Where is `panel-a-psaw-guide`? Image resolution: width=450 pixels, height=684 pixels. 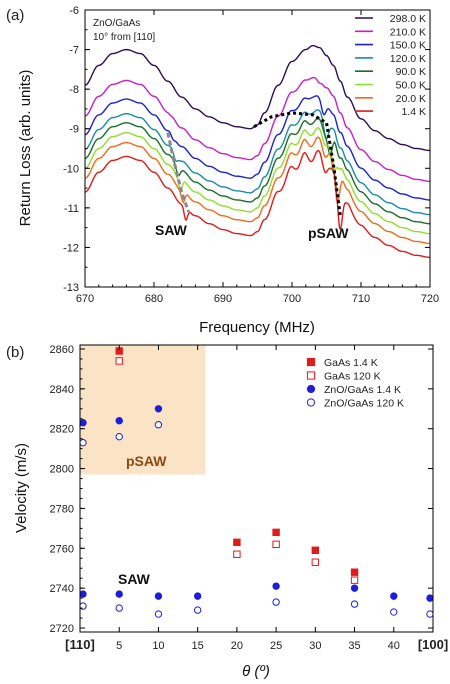
panel-a-psaw-guide is located at coordinates (297, 163).